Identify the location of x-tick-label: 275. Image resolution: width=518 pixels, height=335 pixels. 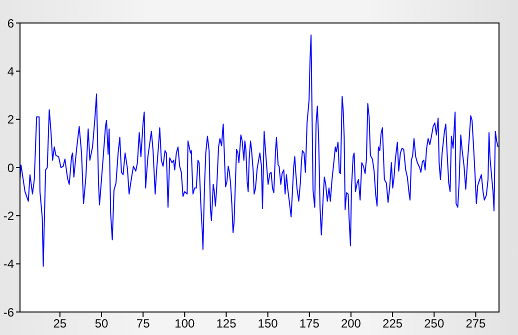
(476, 323).